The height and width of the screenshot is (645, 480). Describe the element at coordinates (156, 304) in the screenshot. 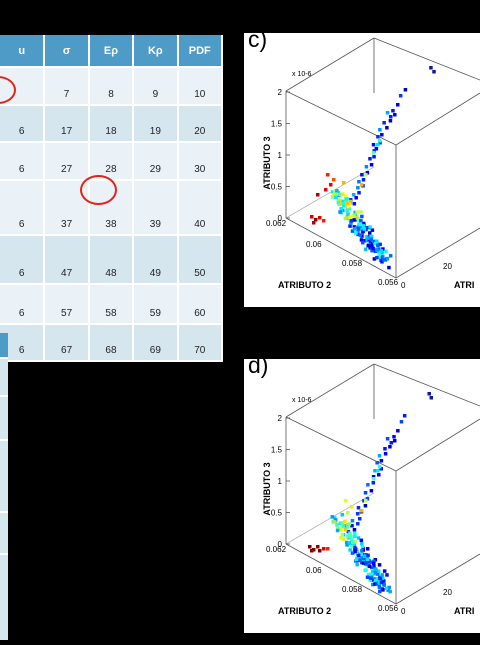

I see `table-cell: 59` at that location.